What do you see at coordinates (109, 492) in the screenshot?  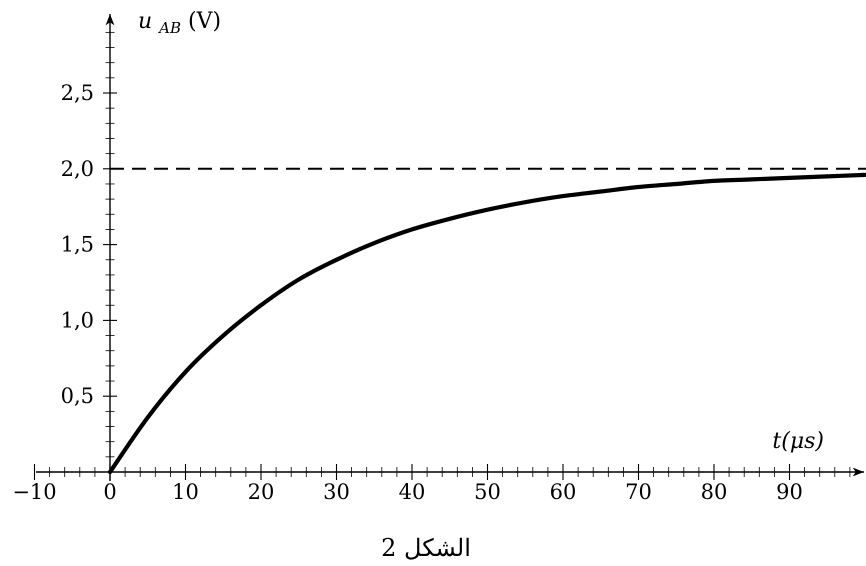 I see `x-tick-label: 0` at bounding box center [109, 492].